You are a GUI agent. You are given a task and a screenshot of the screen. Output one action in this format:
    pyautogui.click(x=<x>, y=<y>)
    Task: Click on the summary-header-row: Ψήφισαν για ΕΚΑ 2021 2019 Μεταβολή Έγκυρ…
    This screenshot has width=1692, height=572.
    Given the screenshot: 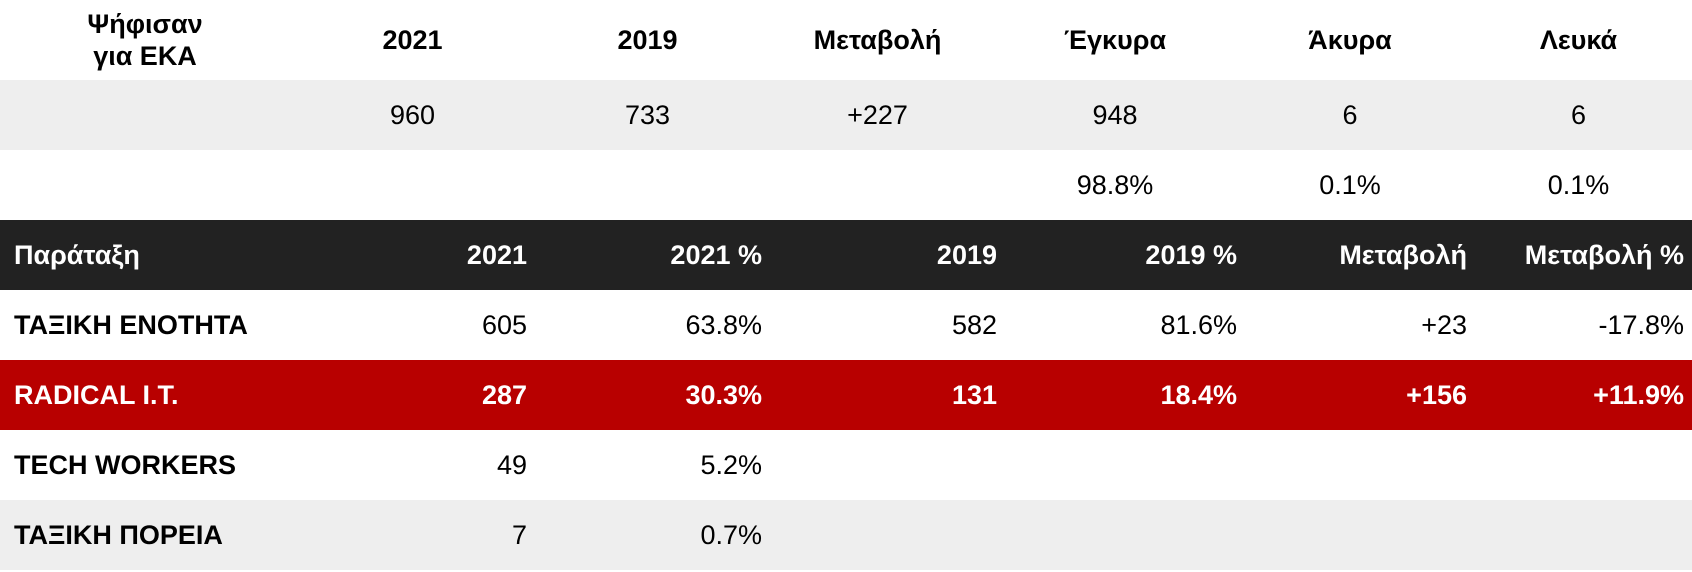 What is the action you would take?
    pyautogui.click(x=846, y=40)
    